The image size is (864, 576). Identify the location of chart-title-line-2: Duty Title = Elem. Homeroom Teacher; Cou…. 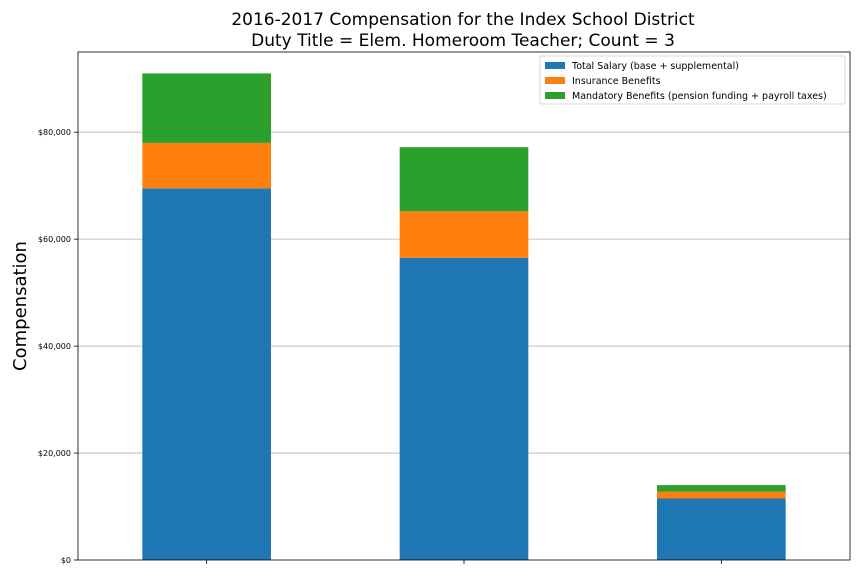
(463, 41).